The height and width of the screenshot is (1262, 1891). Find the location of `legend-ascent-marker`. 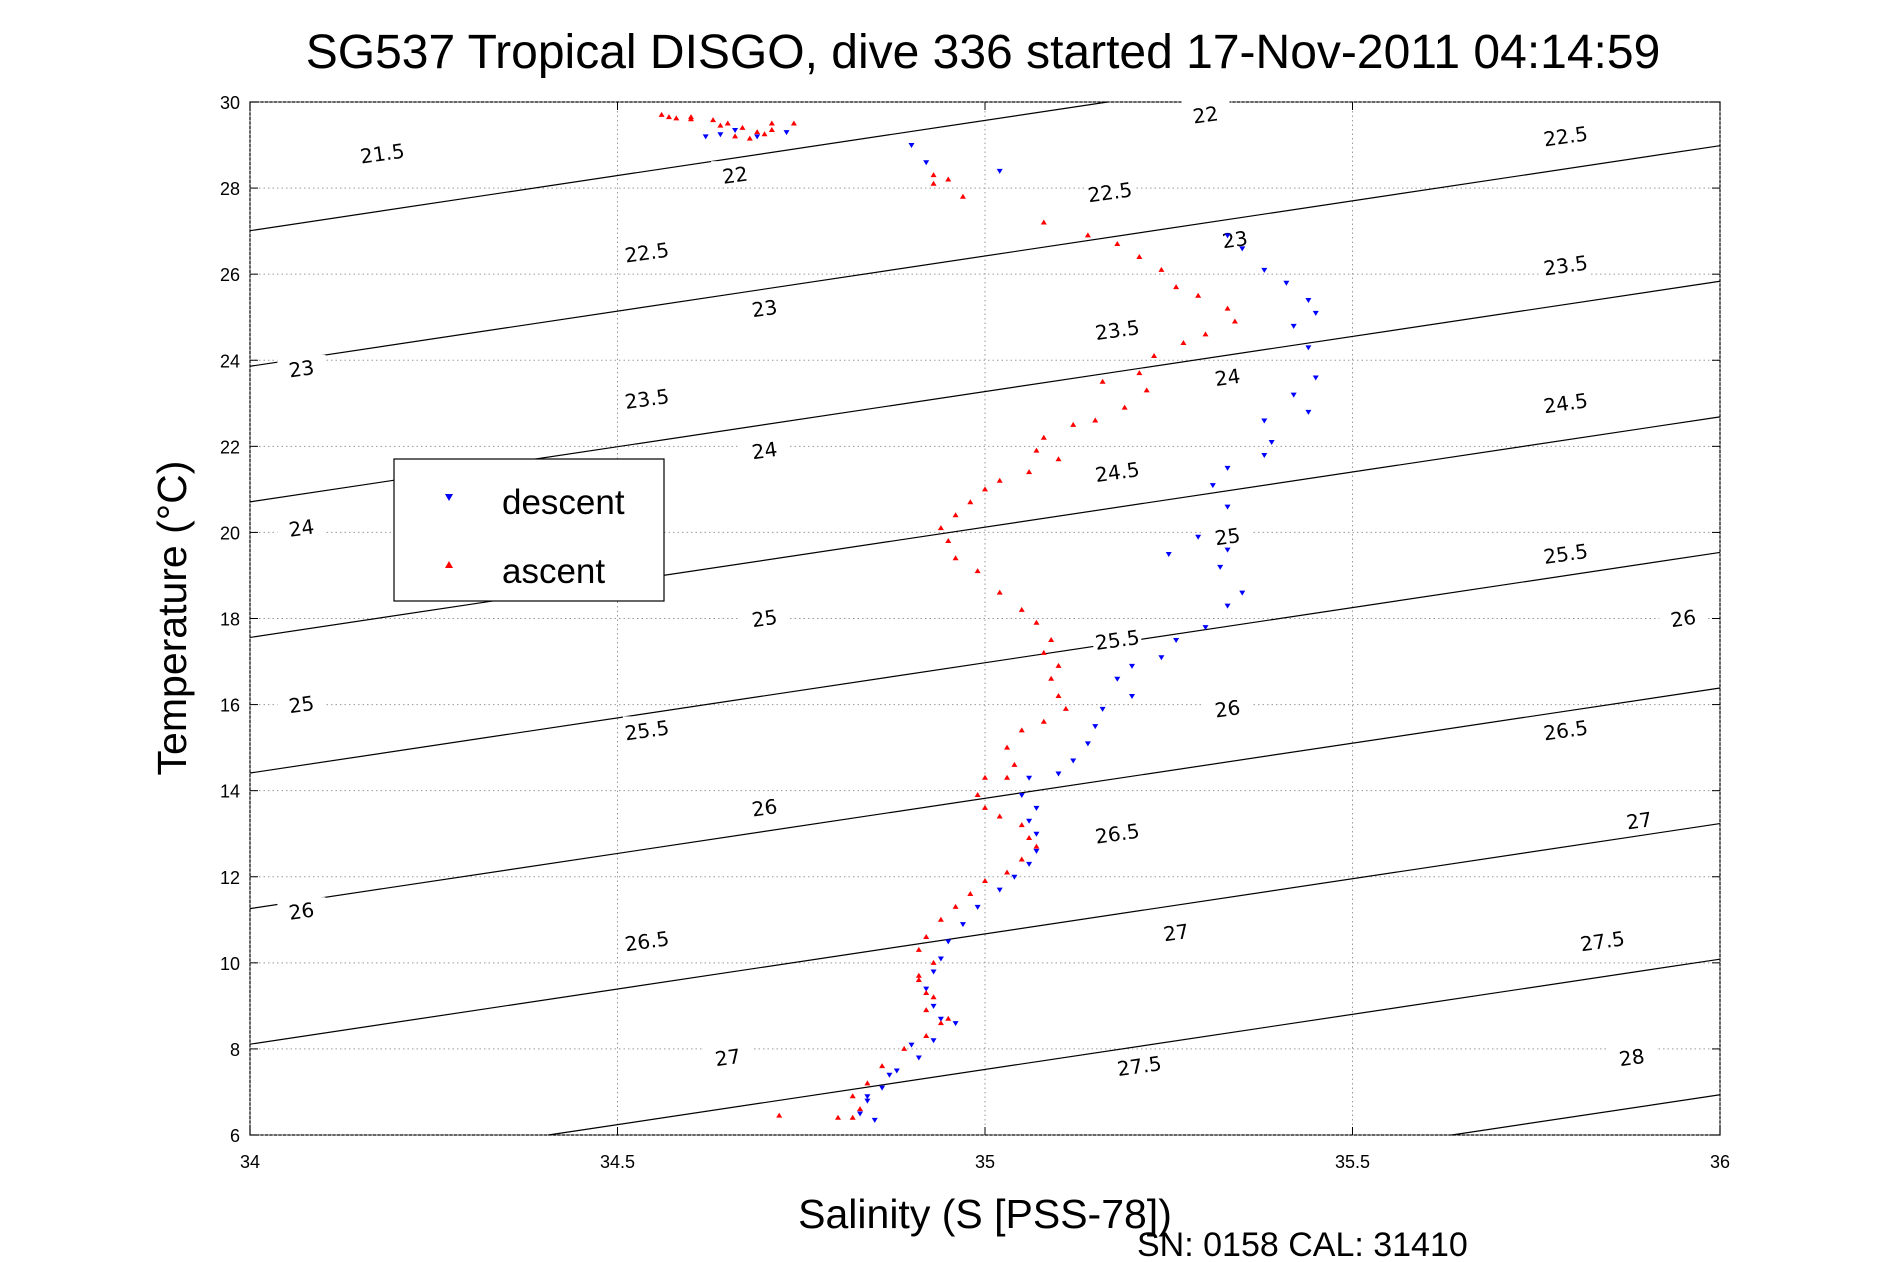

legend-ascent-marker is located at coordinates (449, 564).